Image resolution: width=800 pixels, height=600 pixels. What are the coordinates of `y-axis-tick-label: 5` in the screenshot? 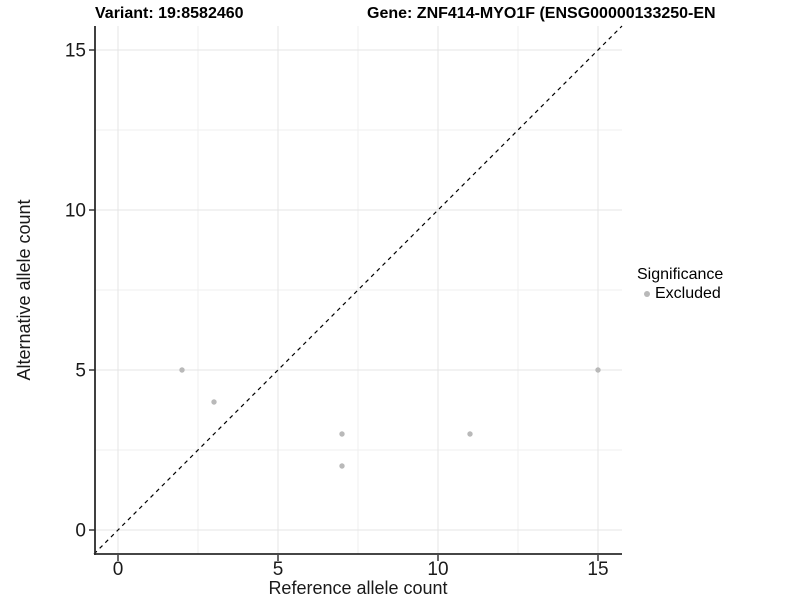 It's located at (80, 371).